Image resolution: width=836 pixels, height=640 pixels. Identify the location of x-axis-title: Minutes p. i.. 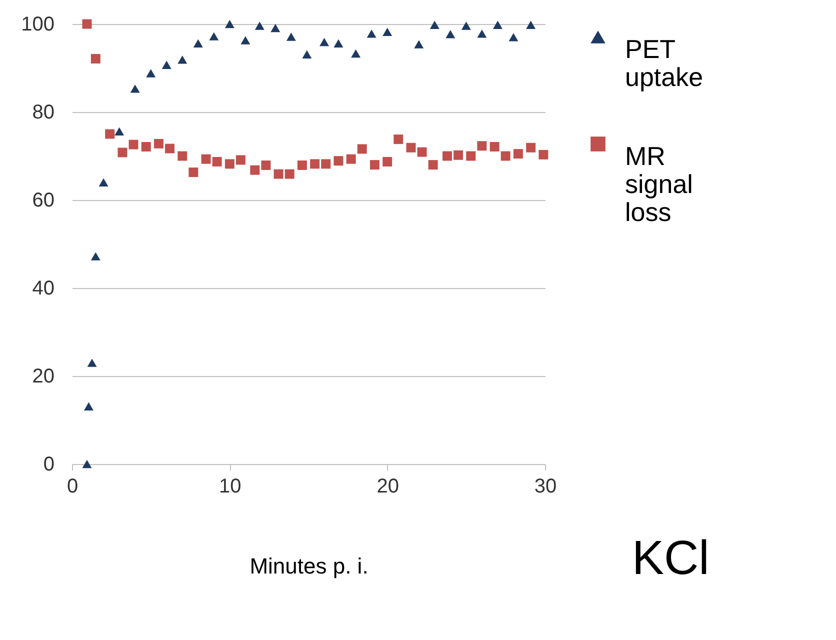
(309, 566).